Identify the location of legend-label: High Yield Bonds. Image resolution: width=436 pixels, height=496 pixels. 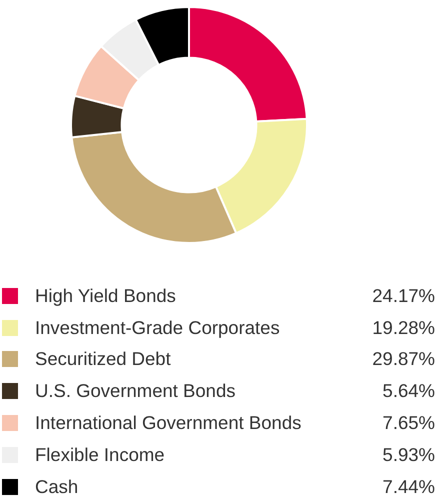
(106, 295).